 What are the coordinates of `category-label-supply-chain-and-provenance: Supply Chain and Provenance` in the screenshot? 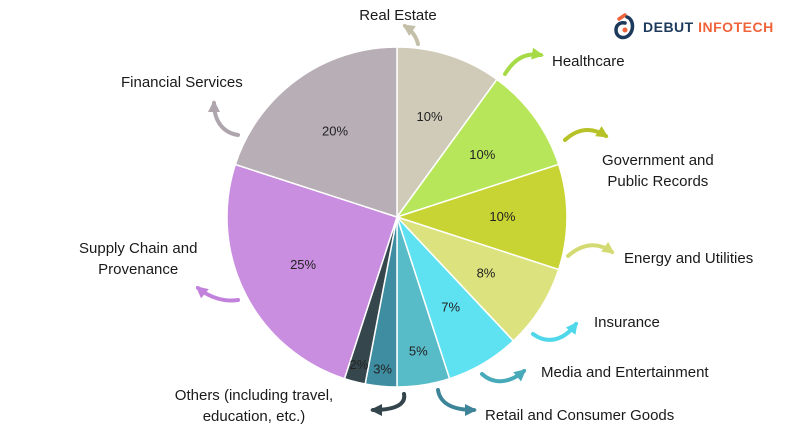 It's located at (138, 259).